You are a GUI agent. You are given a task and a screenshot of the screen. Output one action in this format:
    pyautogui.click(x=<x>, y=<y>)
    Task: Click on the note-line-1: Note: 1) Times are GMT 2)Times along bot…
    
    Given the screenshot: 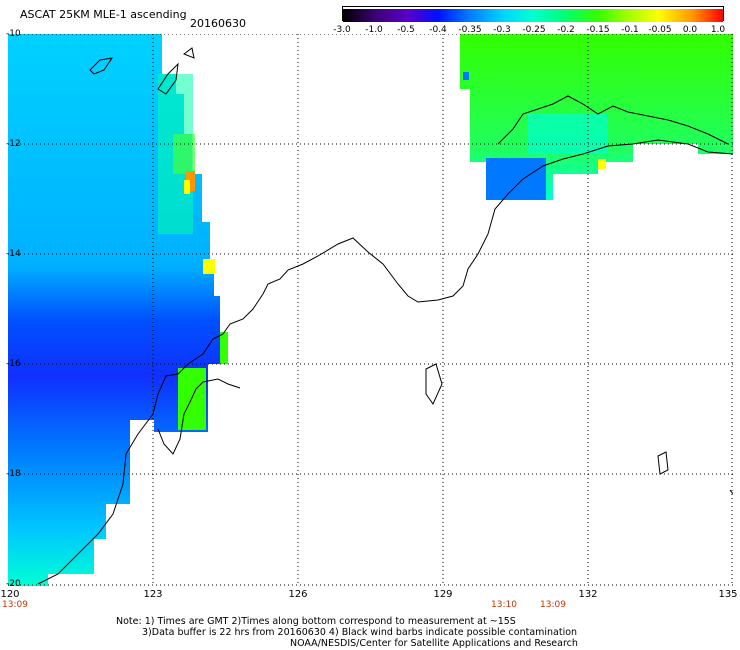 What is the action you would take?
    pyautogui.click(x=316, y=621)
    